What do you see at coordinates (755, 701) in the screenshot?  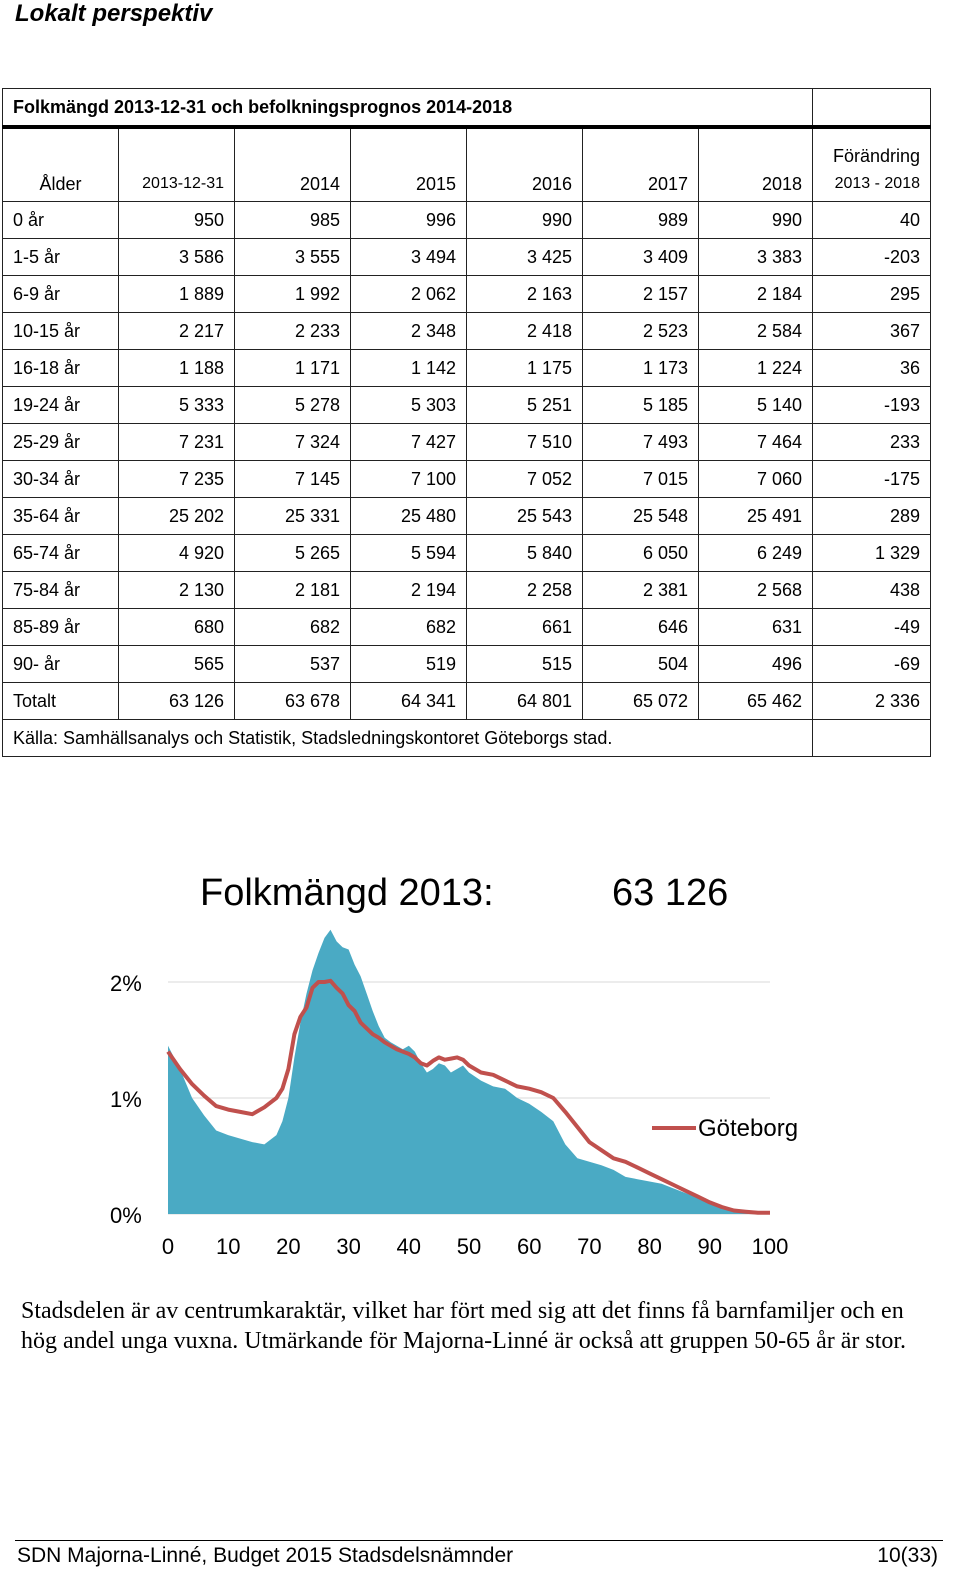 I see `value-cell: 65 462` at bounding box center [755, 701].